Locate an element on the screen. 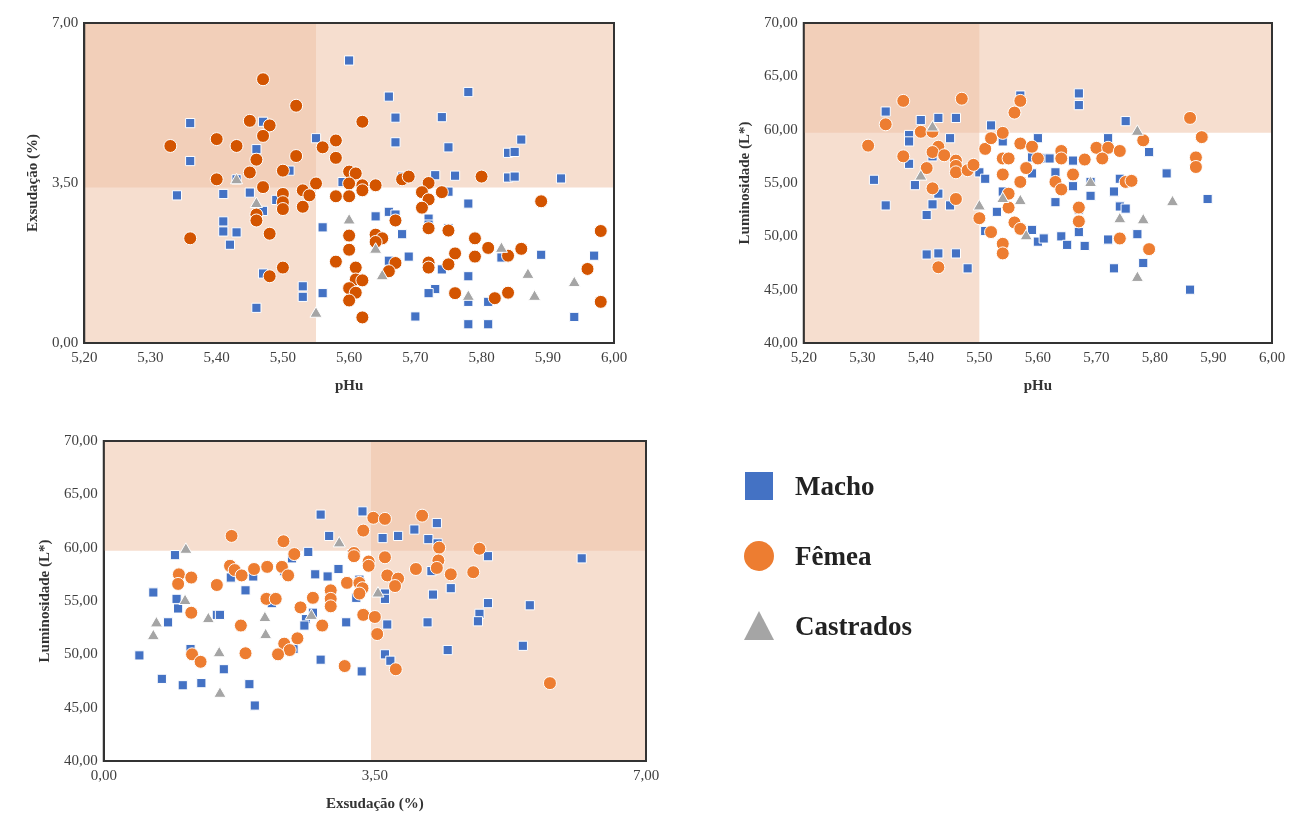 The image size is (1300, 823). y-tick-label: 65,00 is located at coordinates (781, 75).